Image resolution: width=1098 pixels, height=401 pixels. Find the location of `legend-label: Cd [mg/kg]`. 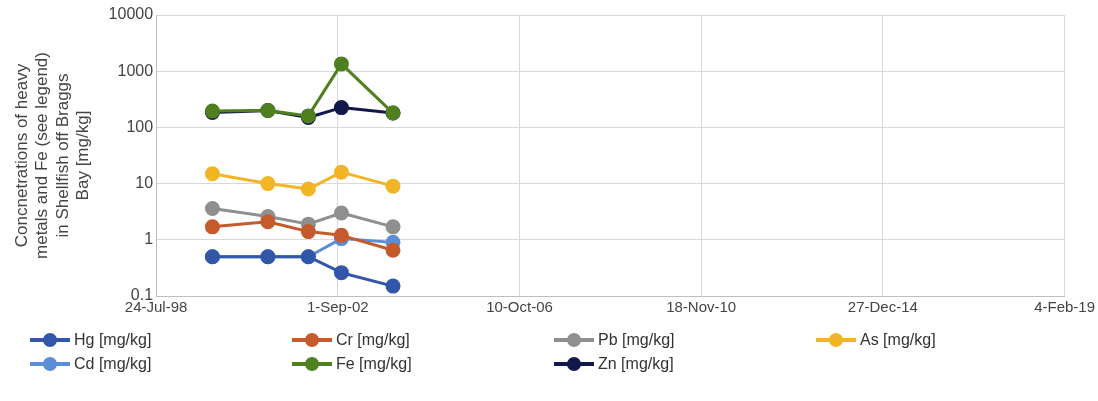

legend-label: Cd [mg/kg] is located at coordinates (113, 364).